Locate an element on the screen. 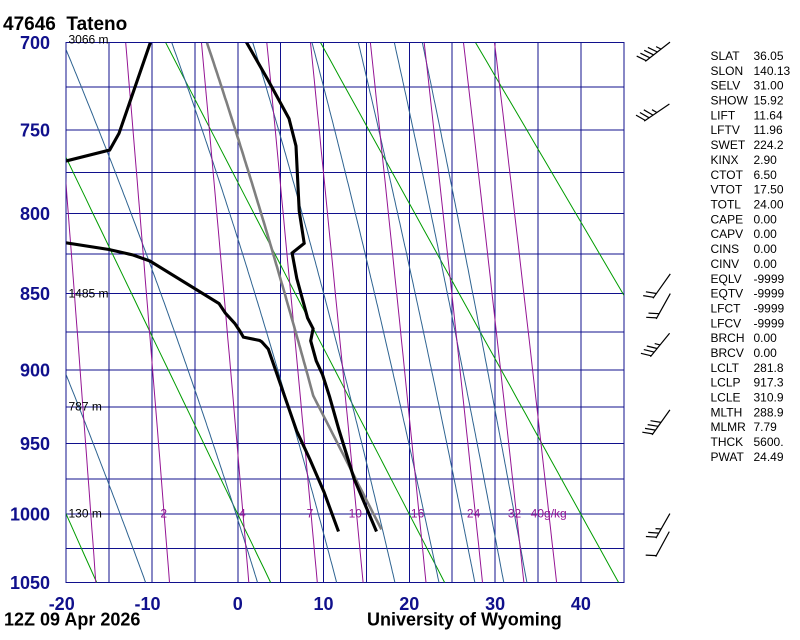  svg-text: 1050 is located at coordinates (30, 583).